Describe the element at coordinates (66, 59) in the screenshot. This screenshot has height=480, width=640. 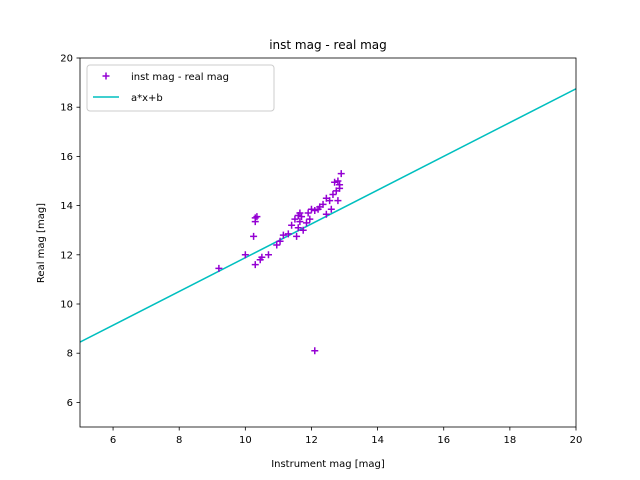
I see `y-tick-label: 20` at that location.